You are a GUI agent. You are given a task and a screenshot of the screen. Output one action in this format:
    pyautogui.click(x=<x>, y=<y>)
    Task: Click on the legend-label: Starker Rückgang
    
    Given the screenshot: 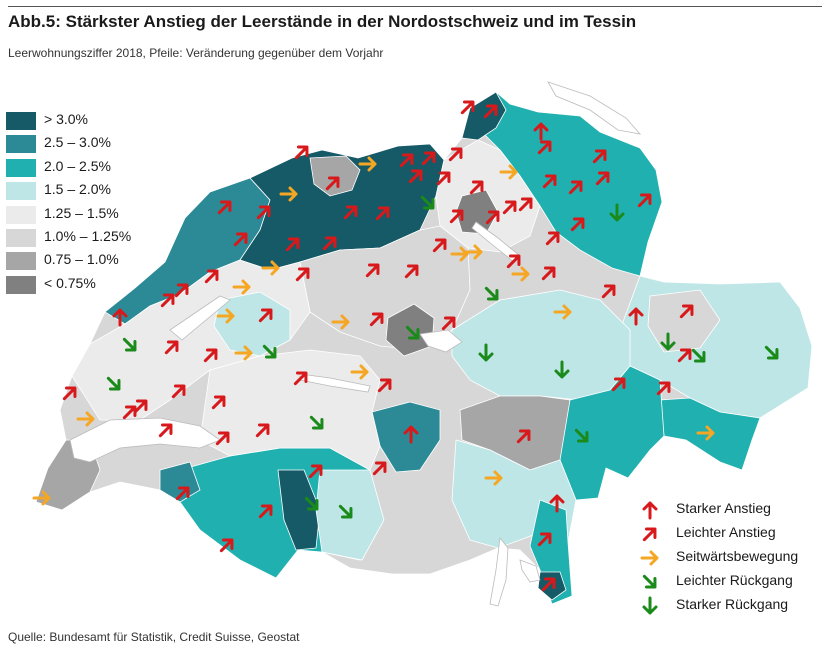 What is the action you would take?
    pyautogui.click(x=732, y=604)
    